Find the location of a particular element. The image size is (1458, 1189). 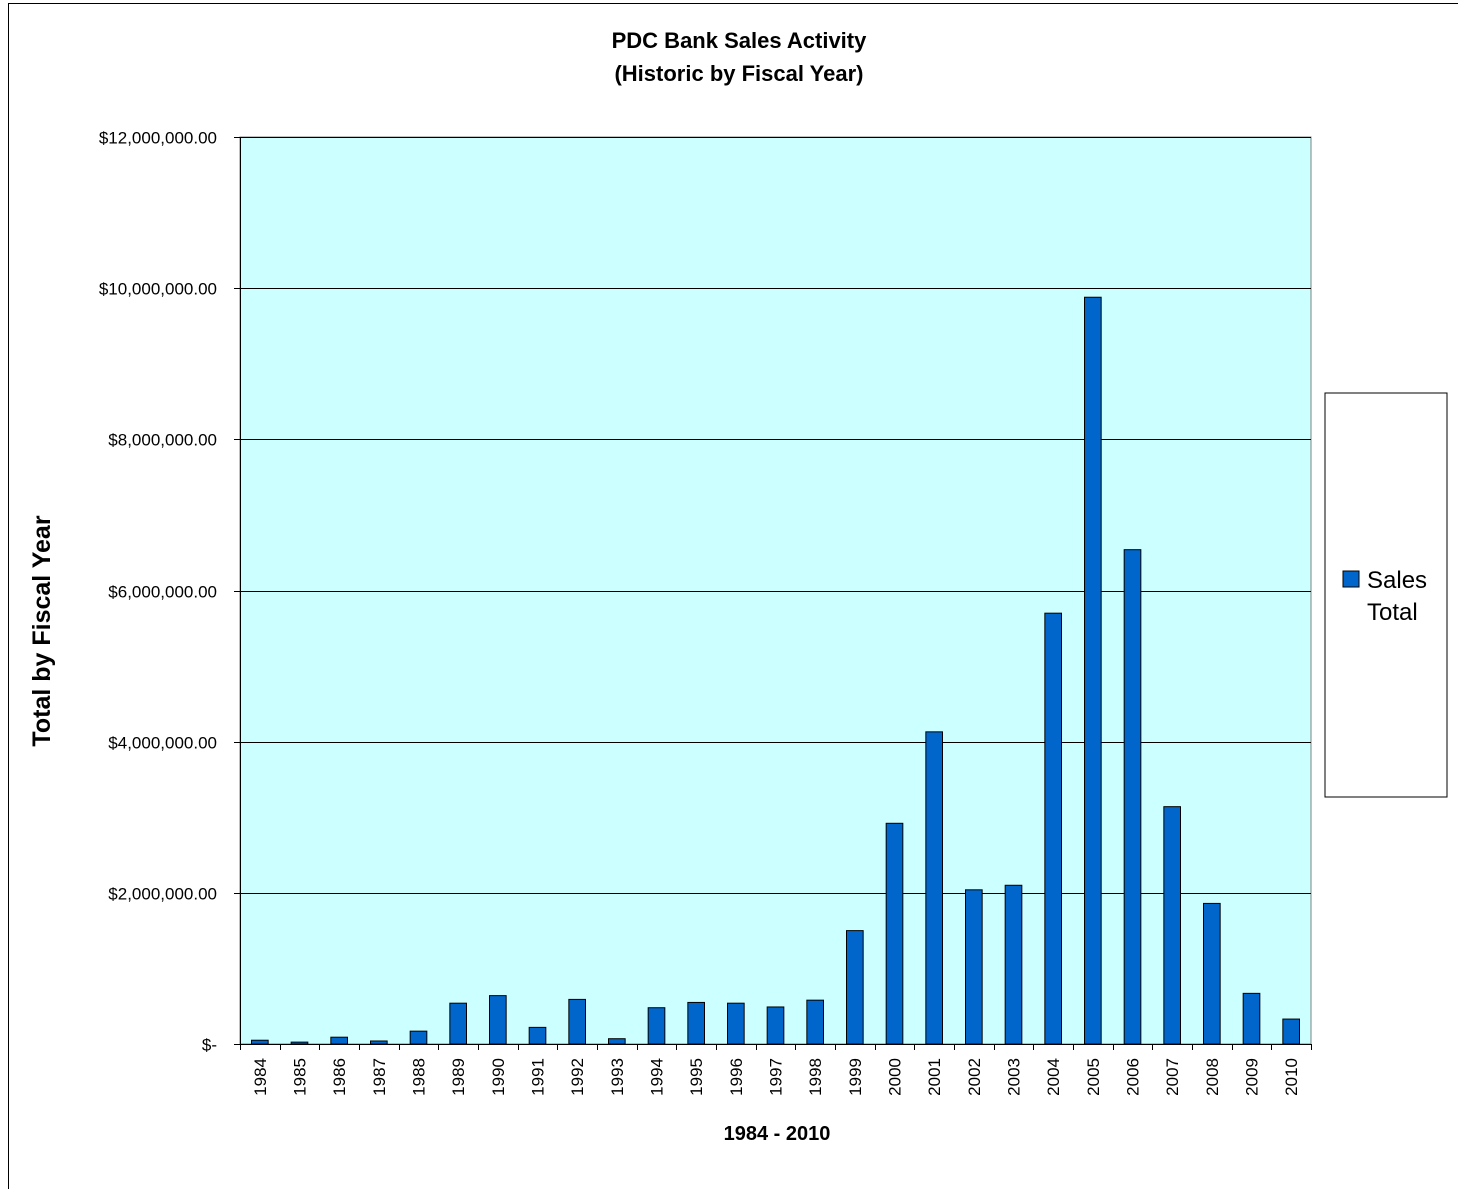

x-tick-label: 2000 is located at coordinates (895, 1077).